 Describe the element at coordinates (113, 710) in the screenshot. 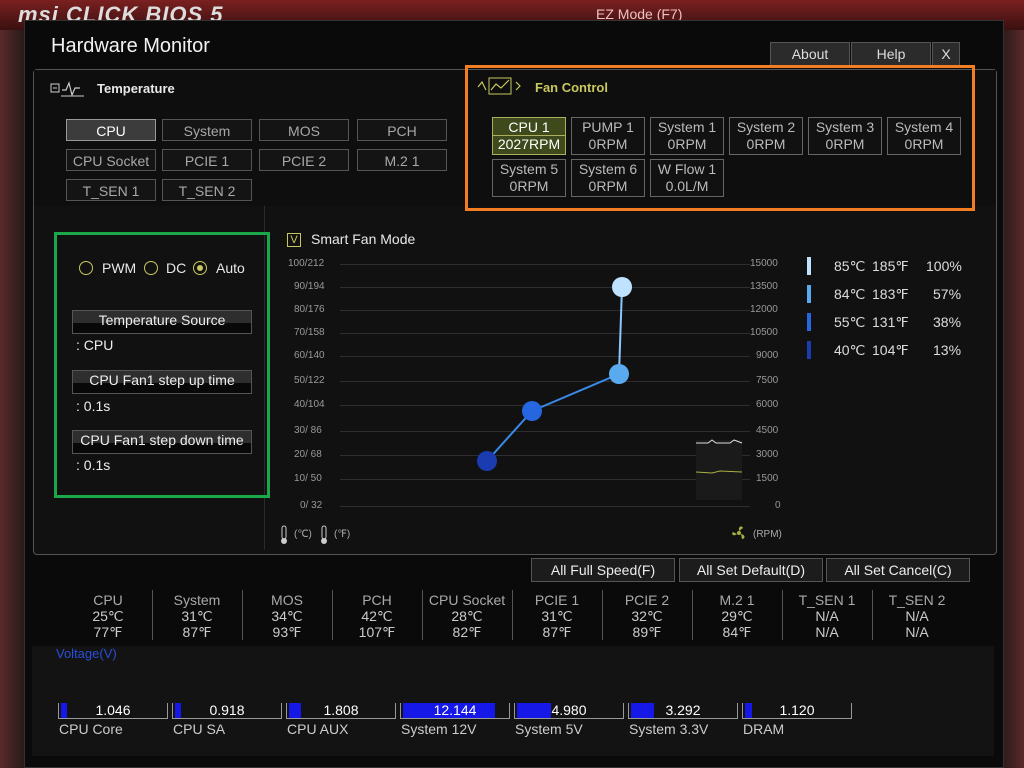

I see `voltage-value: 1.046` at that location.